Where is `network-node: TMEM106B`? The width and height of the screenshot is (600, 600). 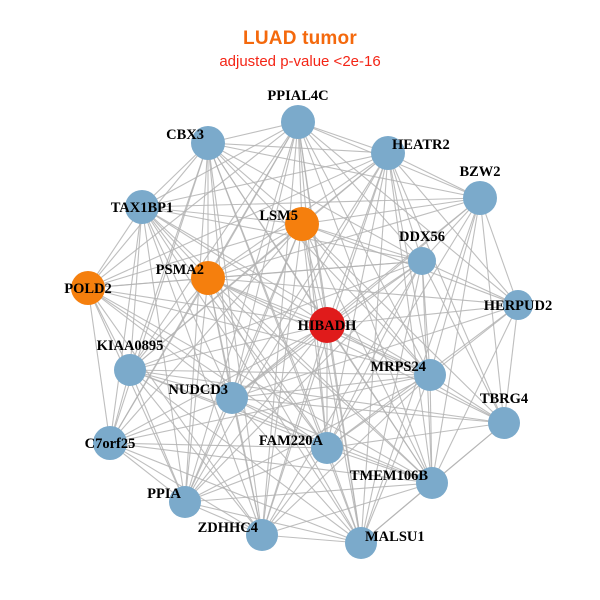
network-node: TMEM106B is located at coordinates (399, 483).